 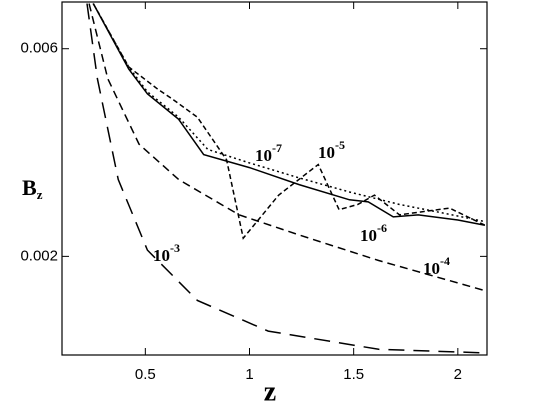 I want to click on series-label: 10-7, so click(x=268, y=153).